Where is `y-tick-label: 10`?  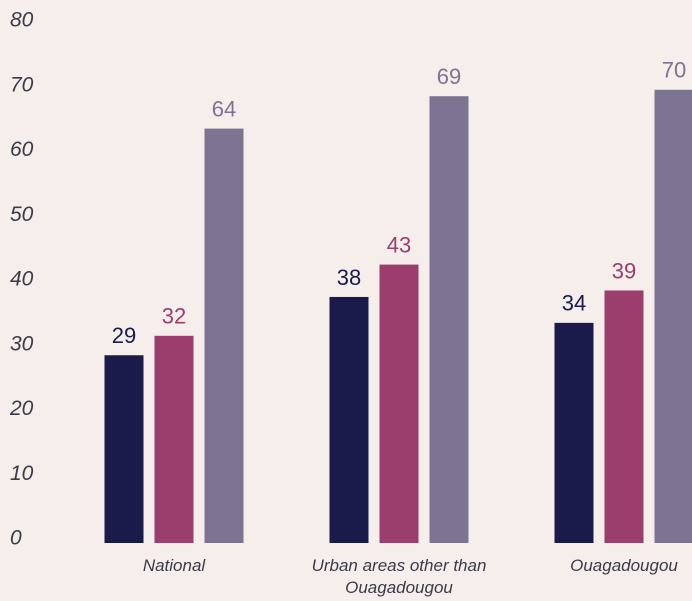 y-tick-label: 10 is located at coordinates (22, 473).